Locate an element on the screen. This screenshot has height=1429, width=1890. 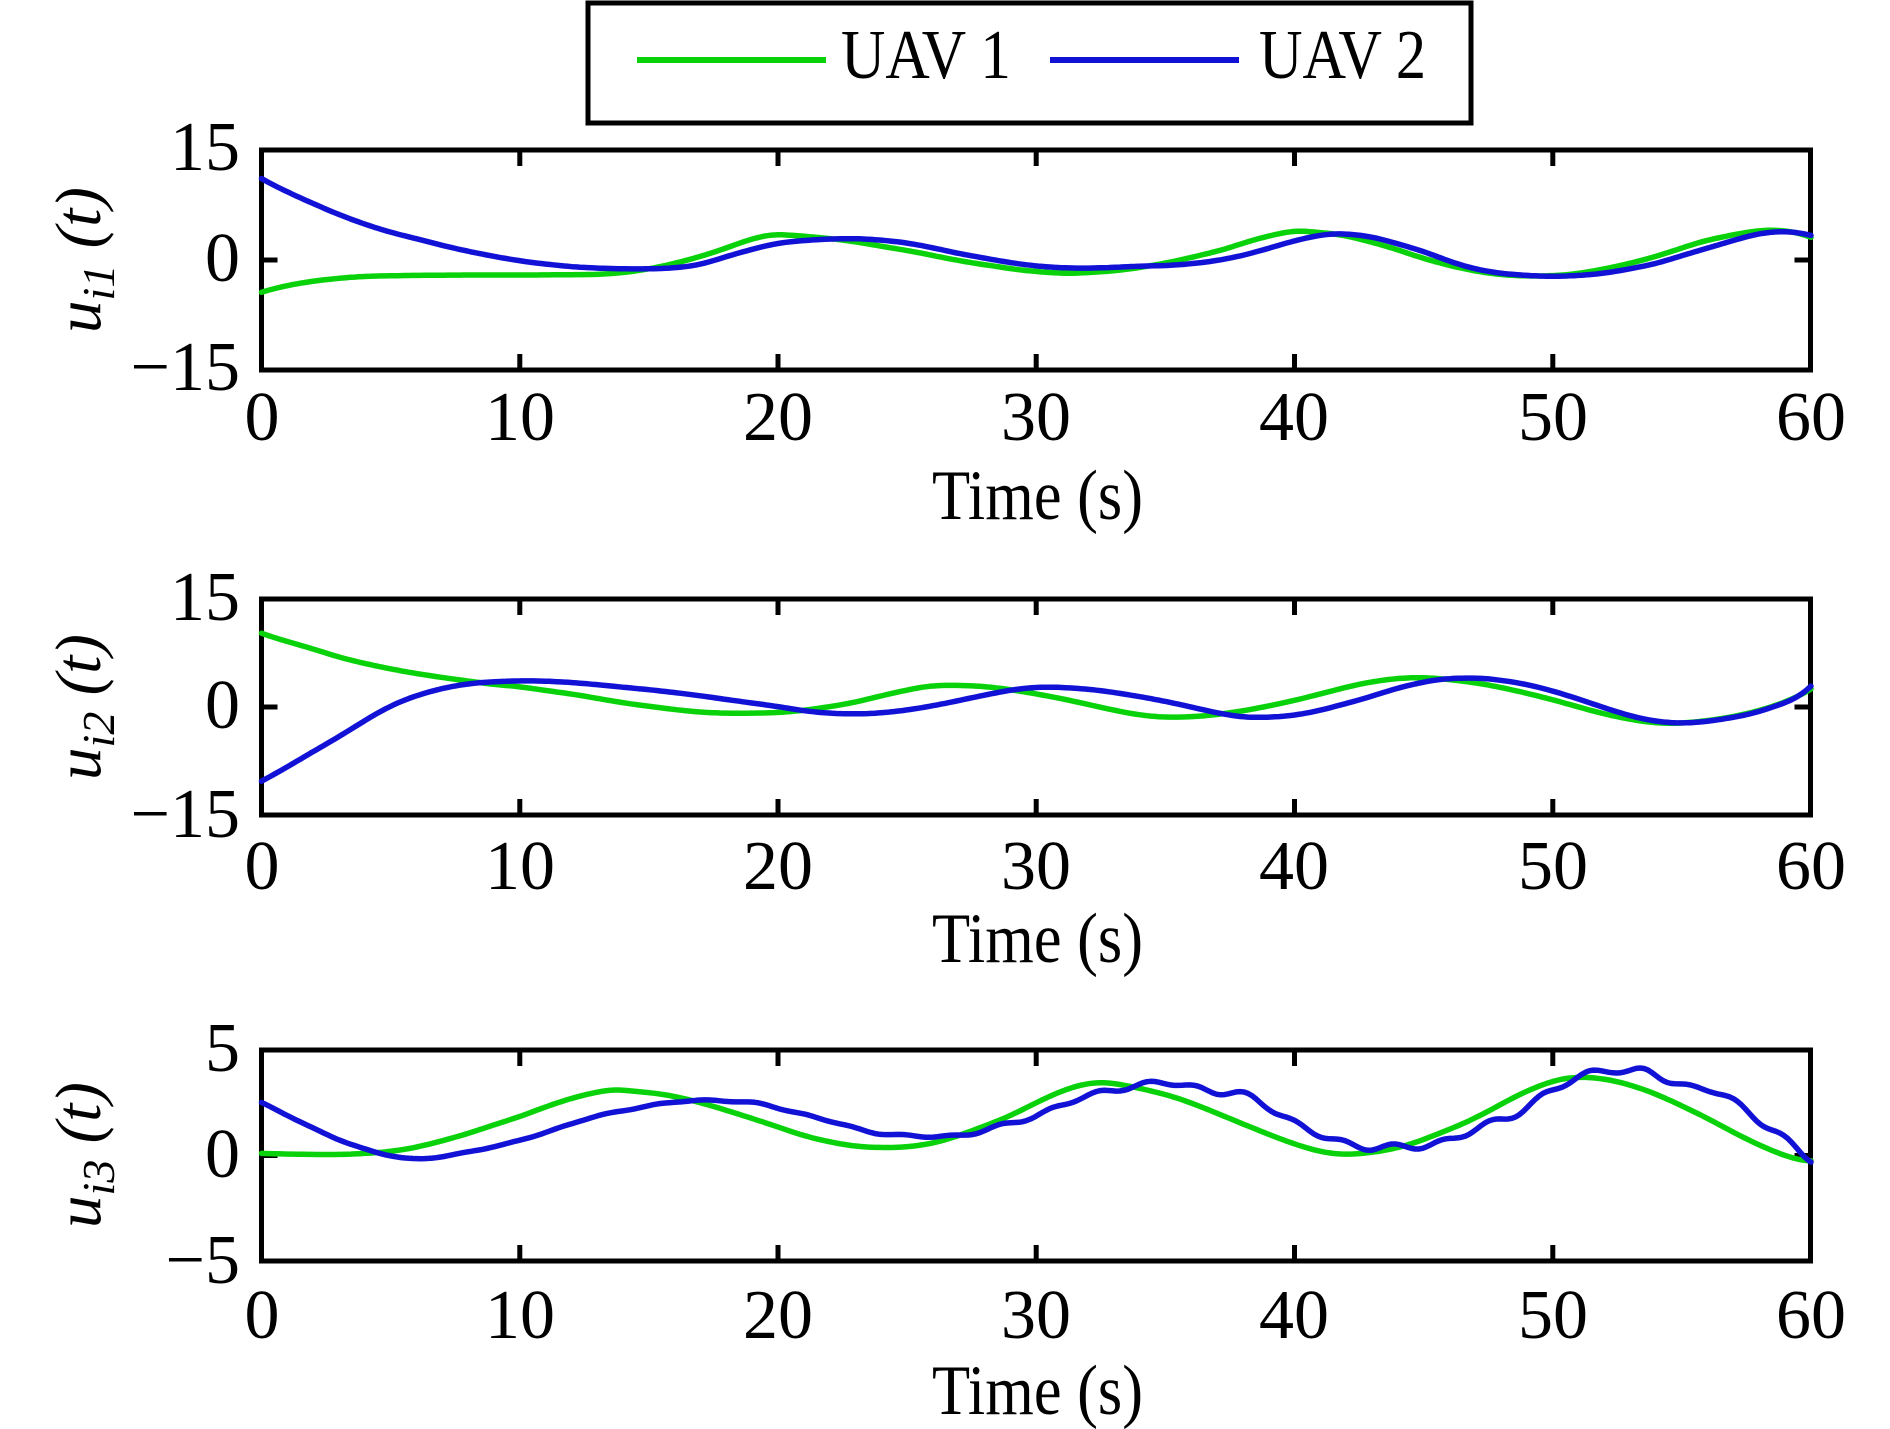
svg-text: UAV 2 is located at coordinates (1342, 55).